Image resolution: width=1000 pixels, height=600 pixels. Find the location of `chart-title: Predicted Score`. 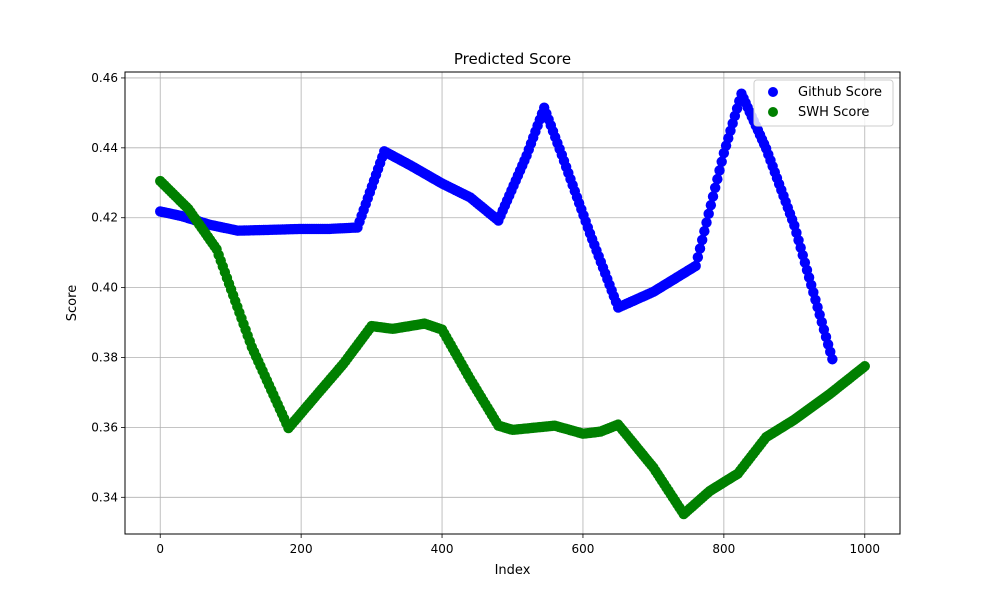

chart-title: Predicted Score is located at coordinates (512, 59).